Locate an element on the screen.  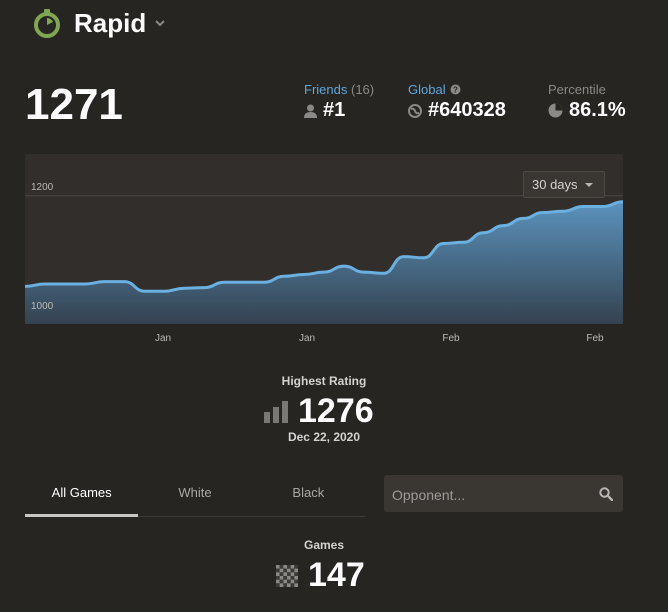
games-count: 147 is located at coordinates (320, 575).